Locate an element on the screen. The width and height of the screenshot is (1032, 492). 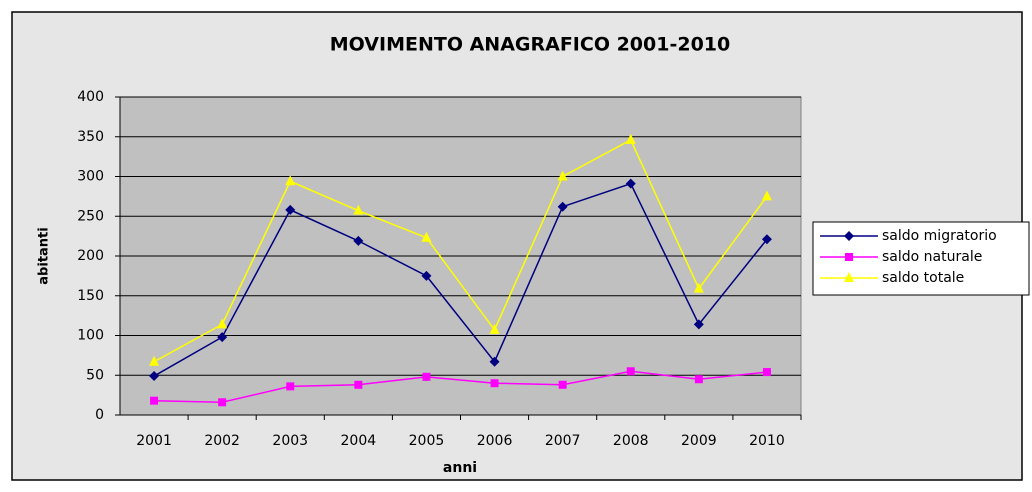
x-axis-label: anni is located at coordinates (460, 468).